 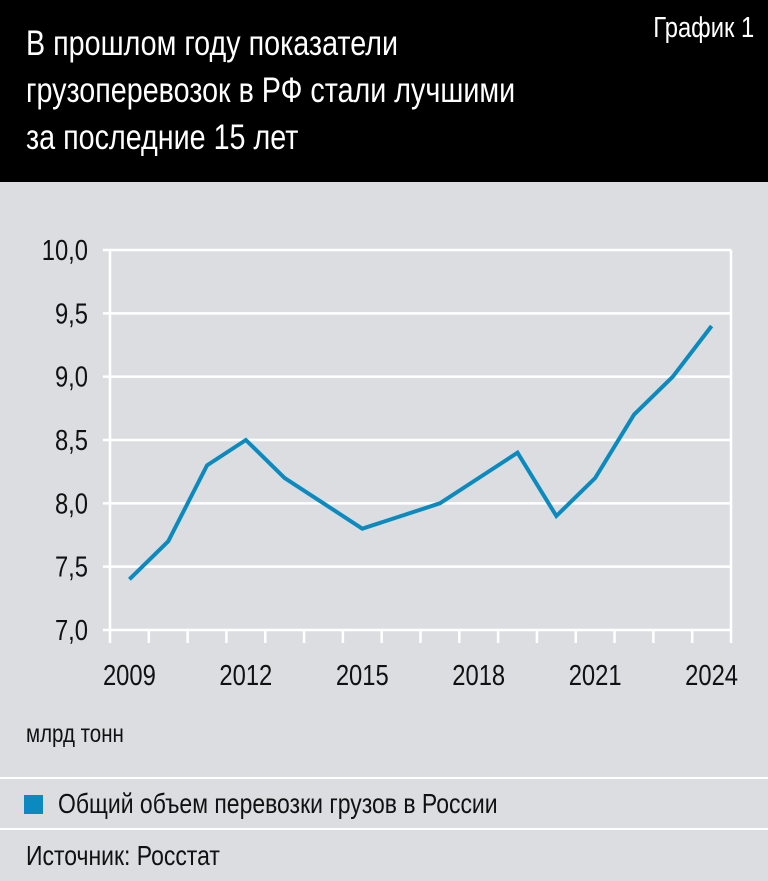 I want to click on legend: Общий объем перевозки грузов в России, so click(x=309, y=804).